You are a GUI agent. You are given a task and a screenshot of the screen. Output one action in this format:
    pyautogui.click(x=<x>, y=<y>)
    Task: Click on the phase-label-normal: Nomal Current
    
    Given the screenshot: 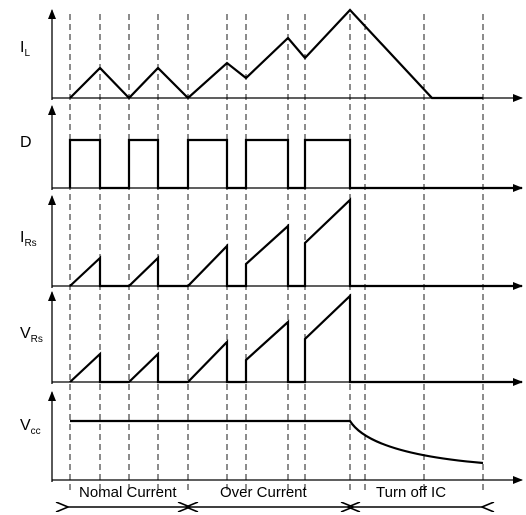 What is the action you would take?
    pyautogui.click(x=128, y=492)
    